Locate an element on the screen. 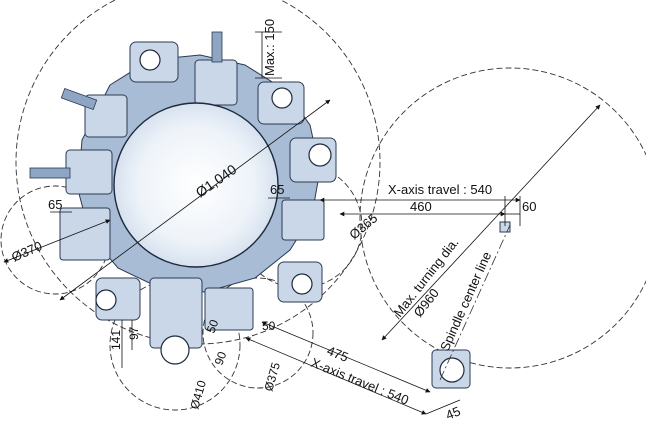 The image size is (646, 423). label-45: 45 is located at coordinates (453, 412).